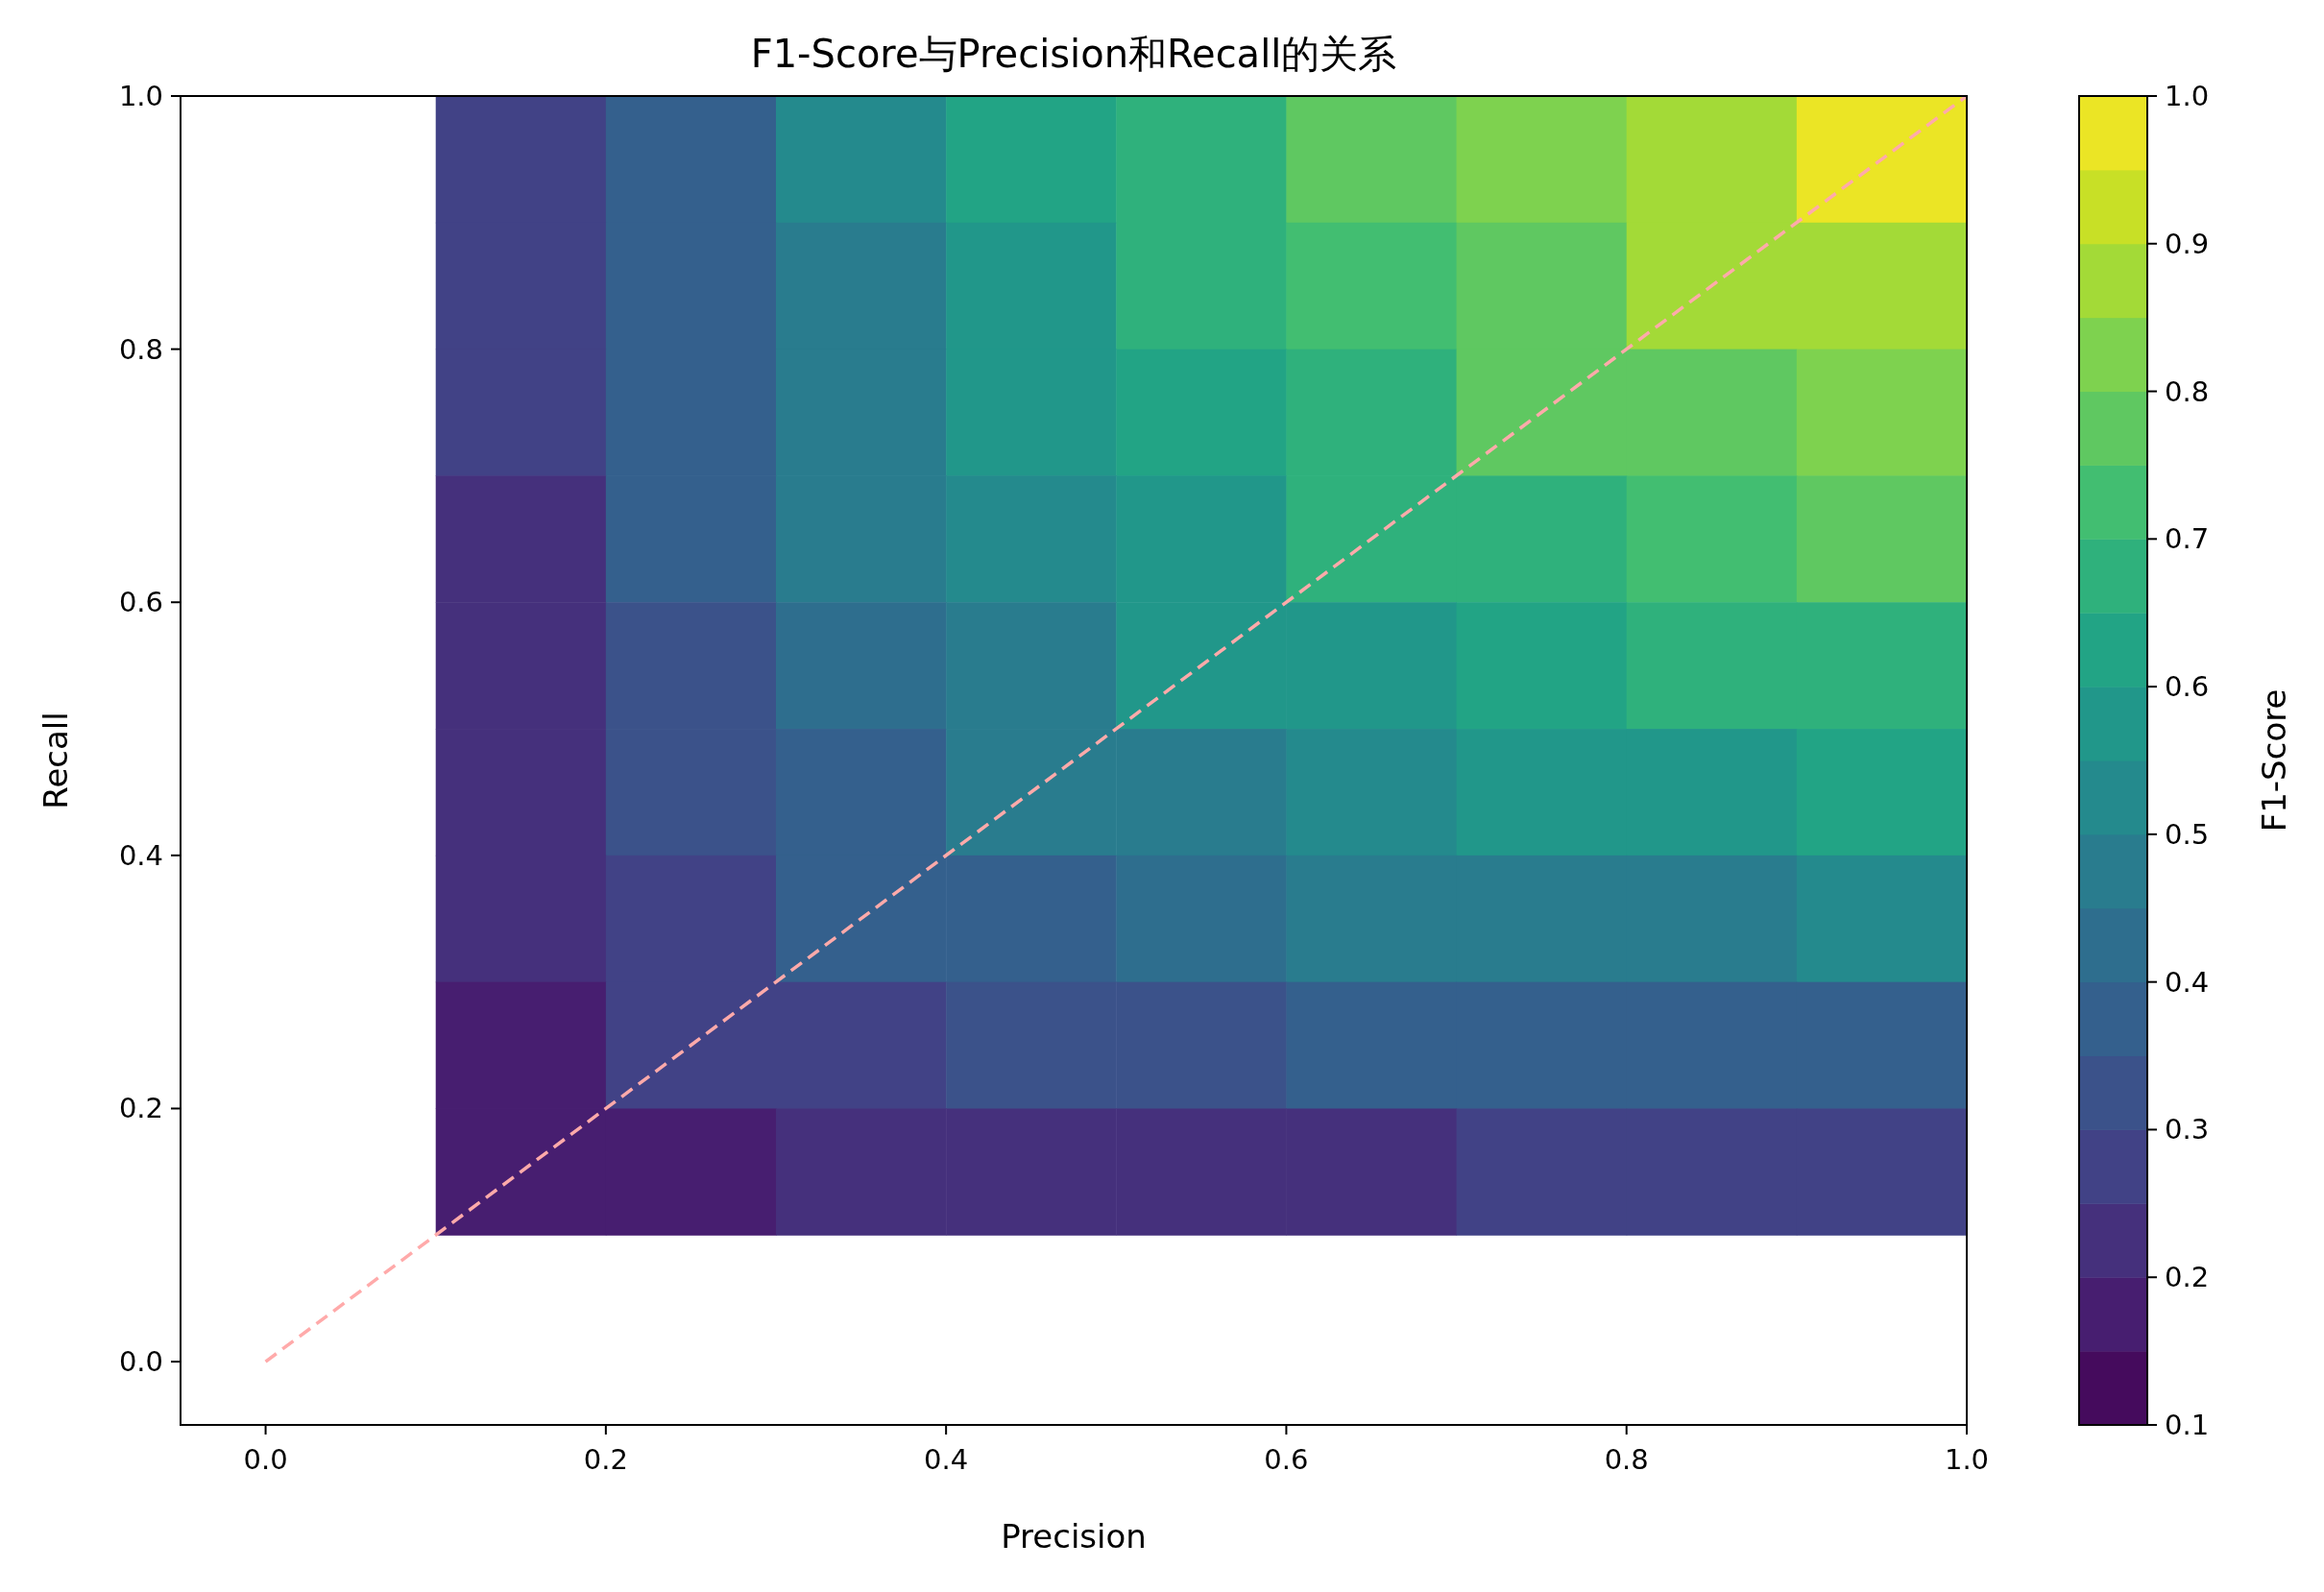  Describe the element at coordinates (1074, 1536) in the screenshot. I see `x-axis-title: Precision` at that location.